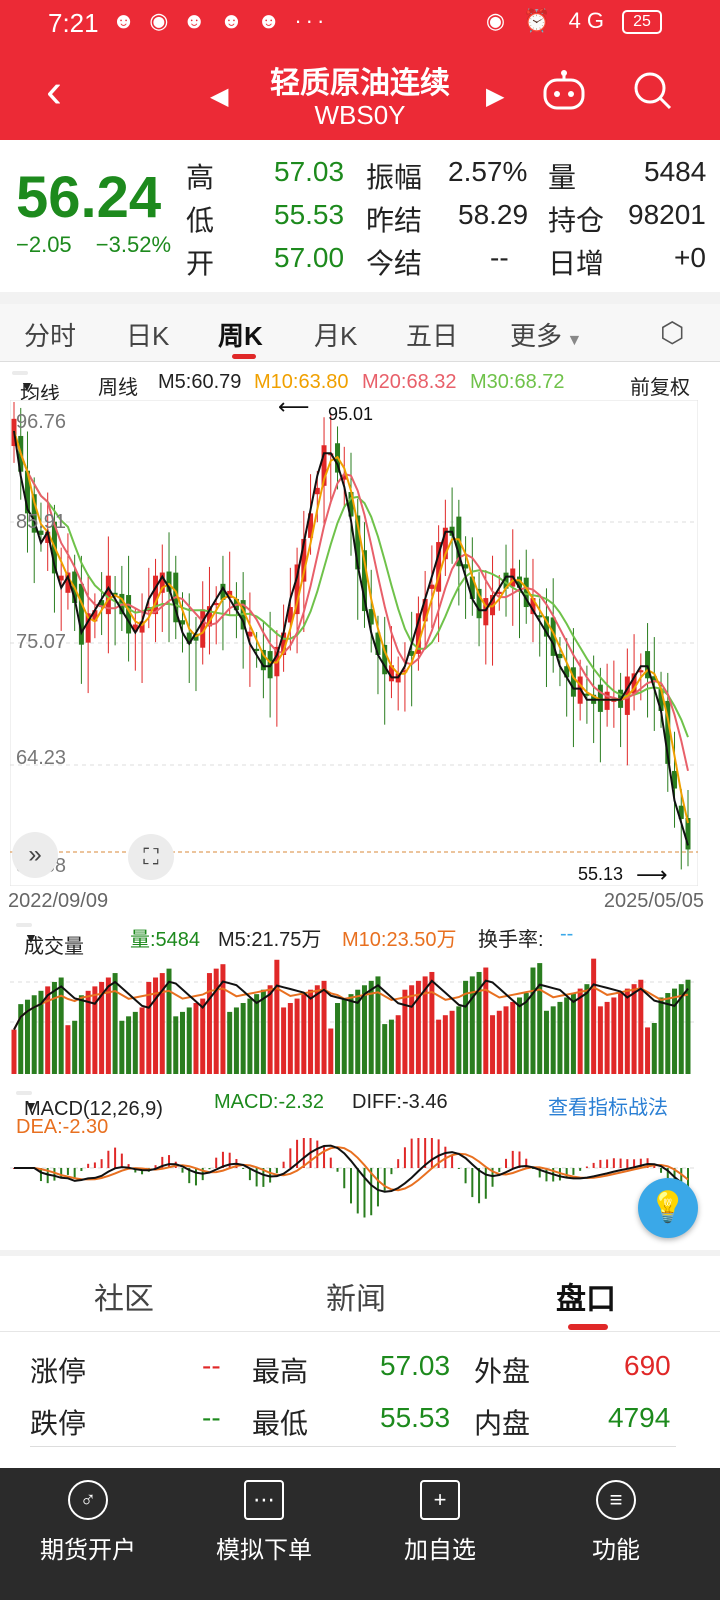 The image size is (720, 1600). Describe the element at coordinates (495, 96) in the screenshot. I see `next-contract-icon: ▶` at that location.